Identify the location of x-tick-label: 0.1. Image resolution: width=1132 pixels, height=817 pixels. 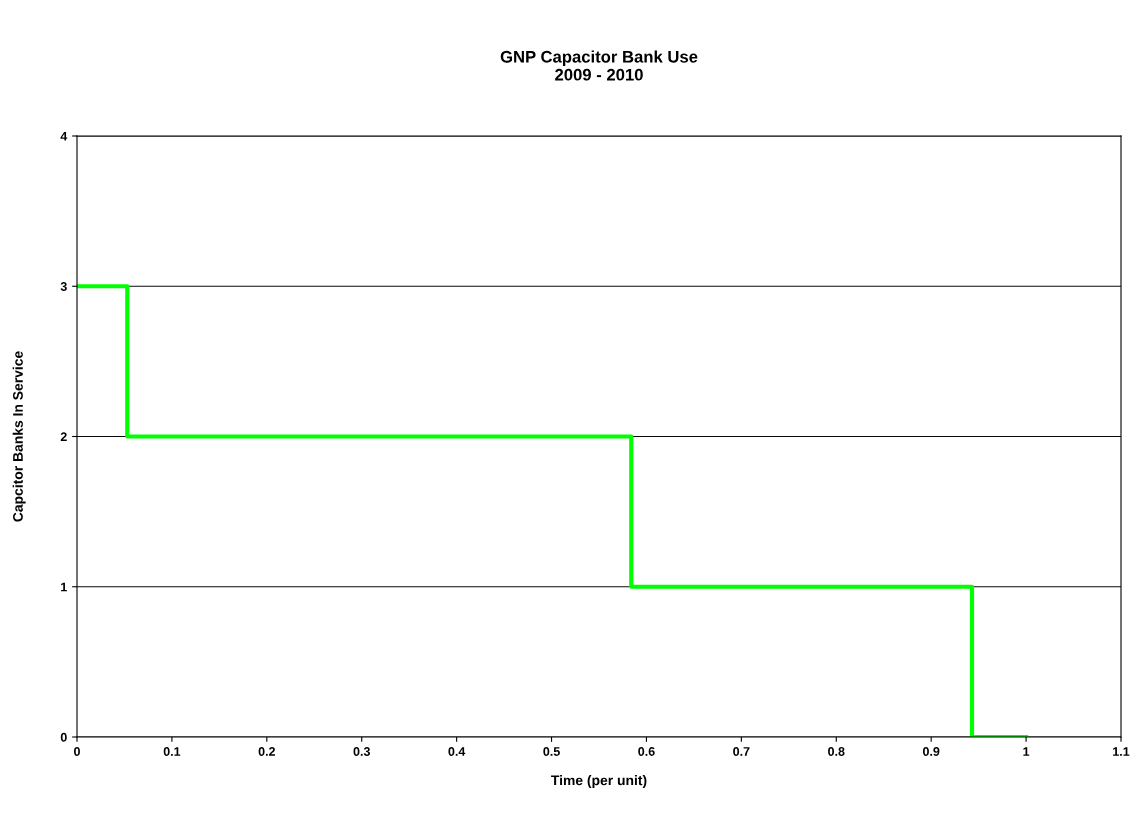
(172, 751).